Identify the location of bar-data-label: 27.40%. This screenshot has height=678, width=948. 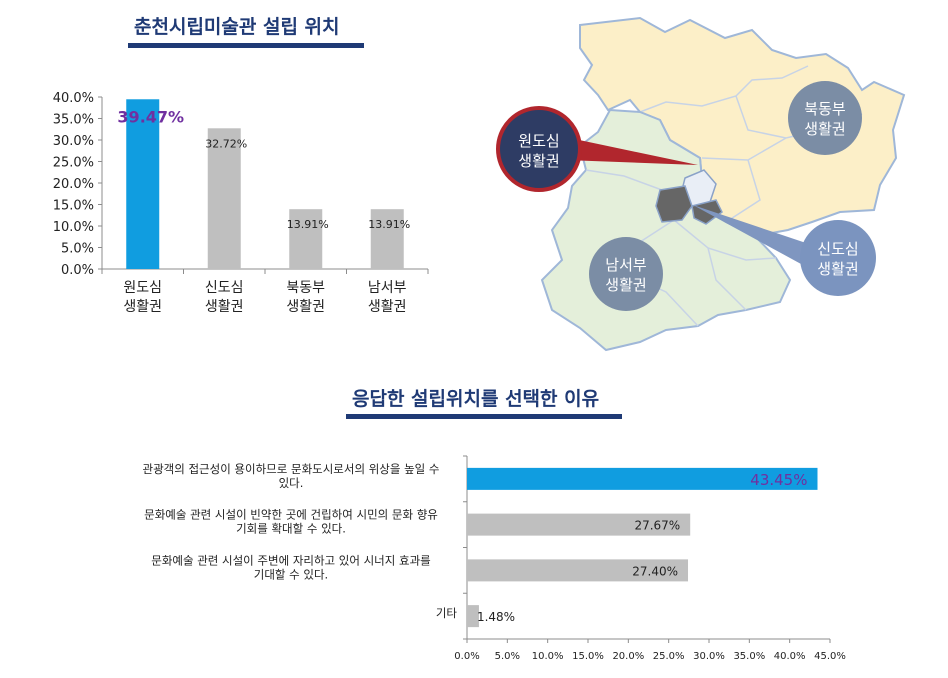
(655, 571).